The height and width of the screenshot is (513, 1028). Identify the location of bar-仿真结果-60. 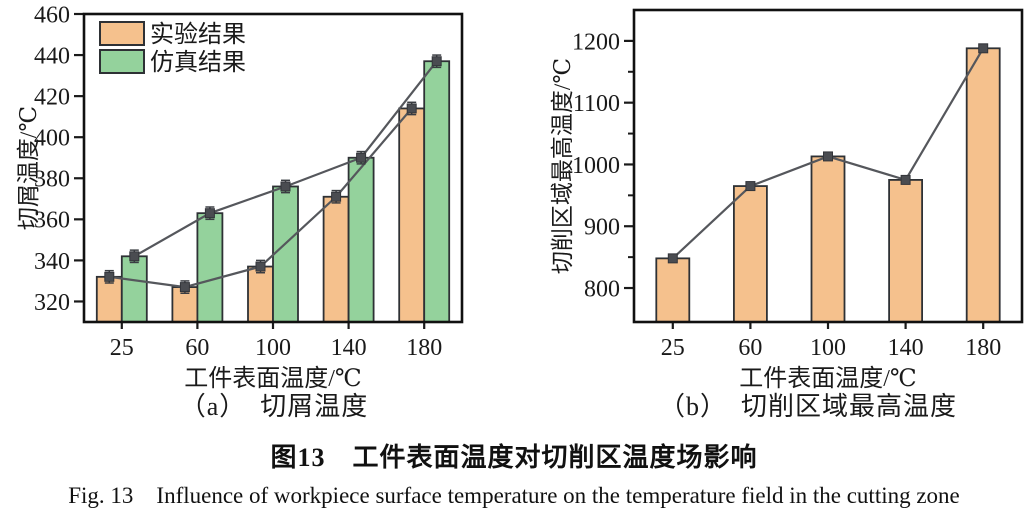
(210, 267).